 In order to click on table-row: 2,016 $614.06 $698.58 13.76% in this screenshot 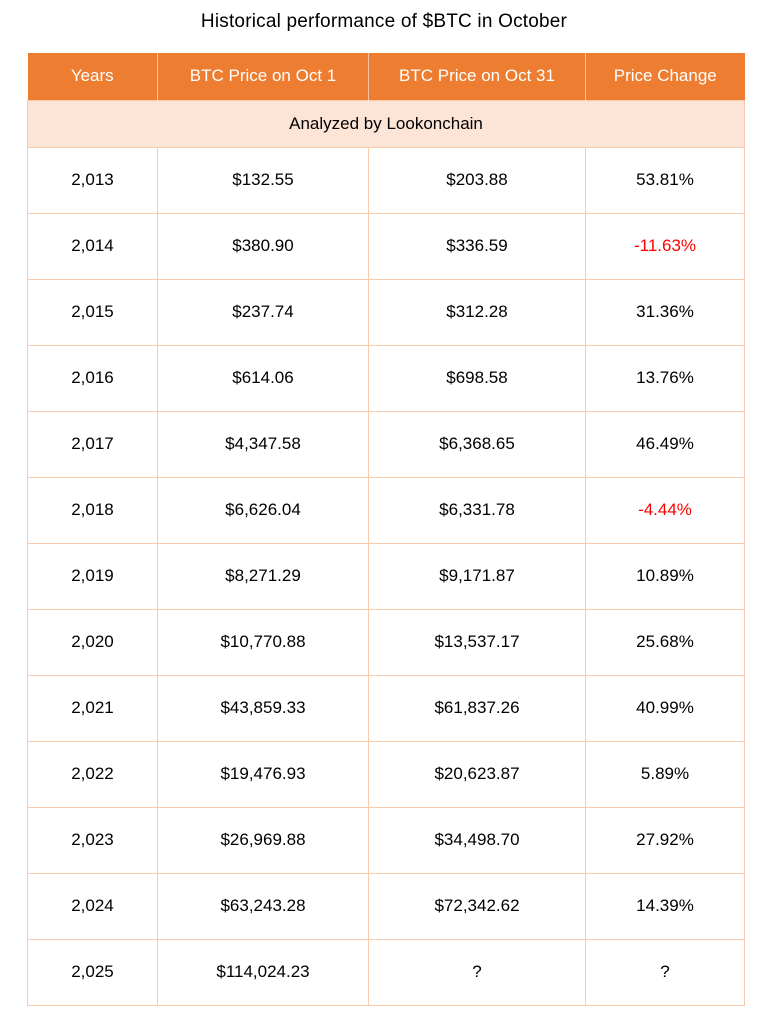, I will do `click(386, 378)`.